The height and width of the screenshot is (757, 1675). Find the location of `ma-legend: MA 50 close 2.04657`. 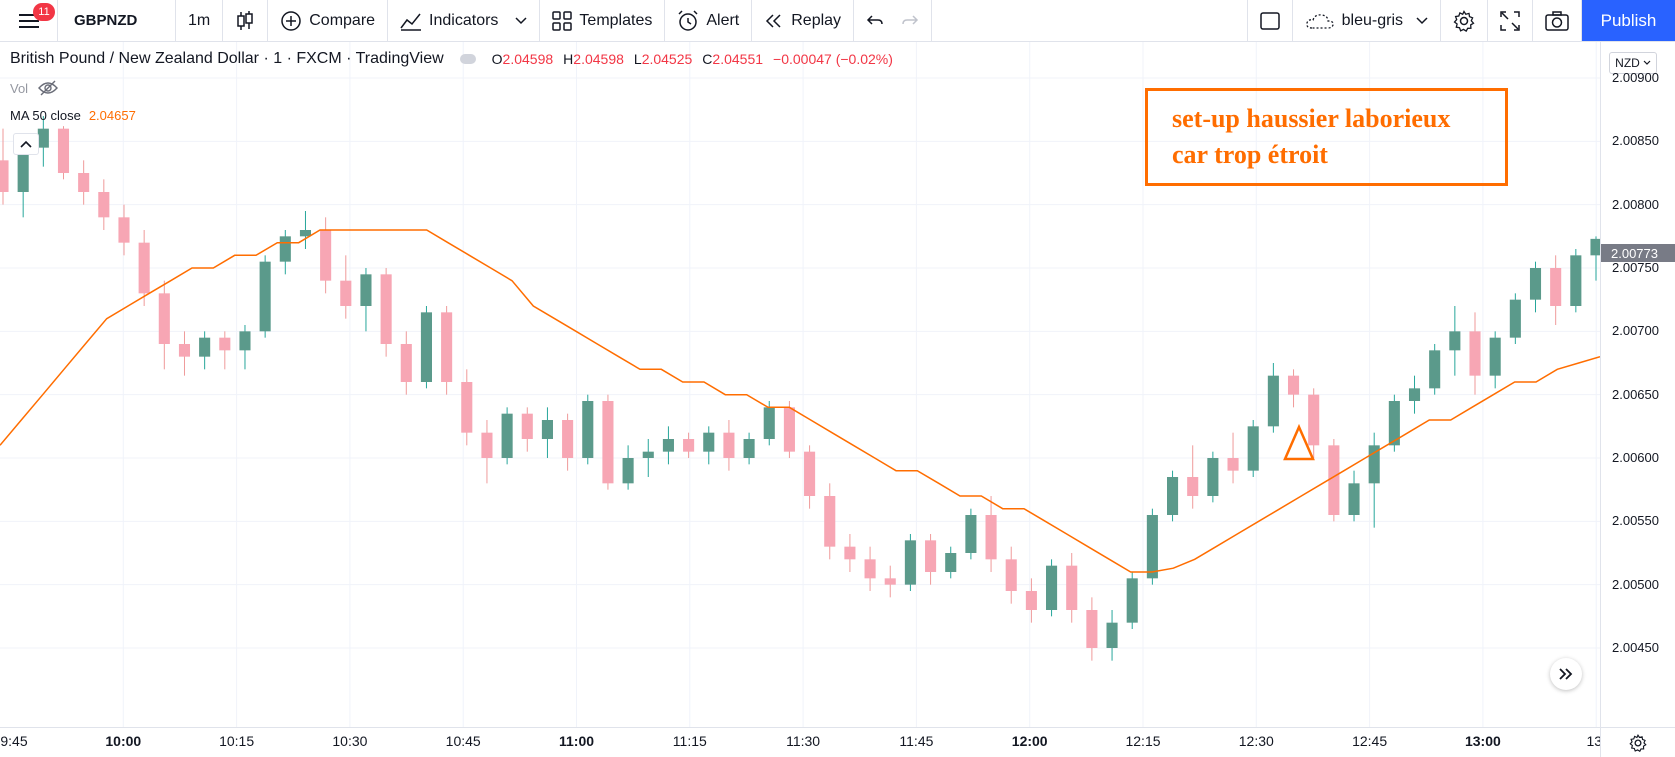

ma-legend: MA 50 close 2.04657 is located at coordinates (73, 115).